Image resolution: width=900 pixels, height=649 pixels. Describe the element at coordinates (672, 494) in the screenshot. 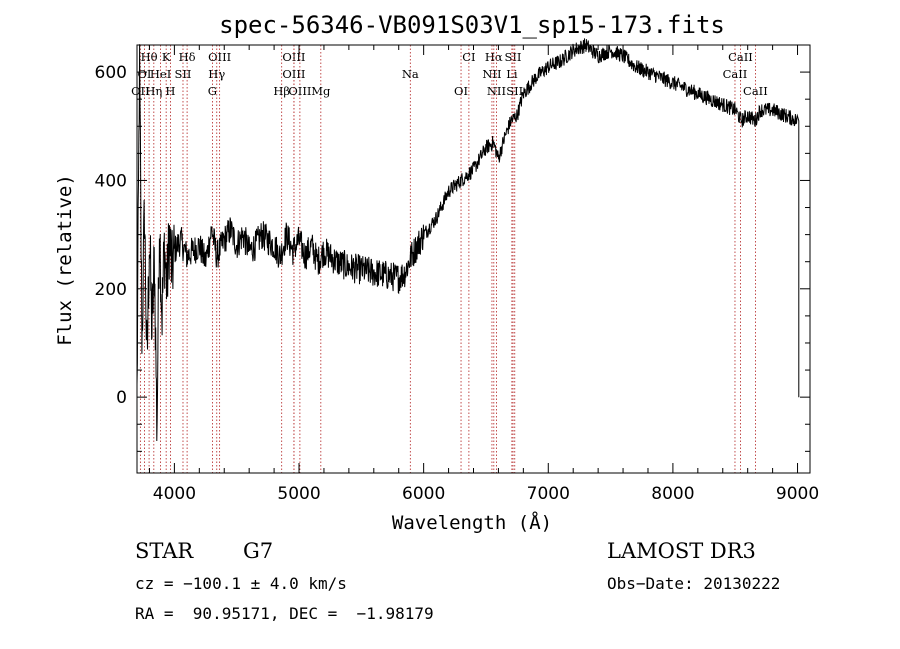

I see `x-tick-label: 8000` at that location.